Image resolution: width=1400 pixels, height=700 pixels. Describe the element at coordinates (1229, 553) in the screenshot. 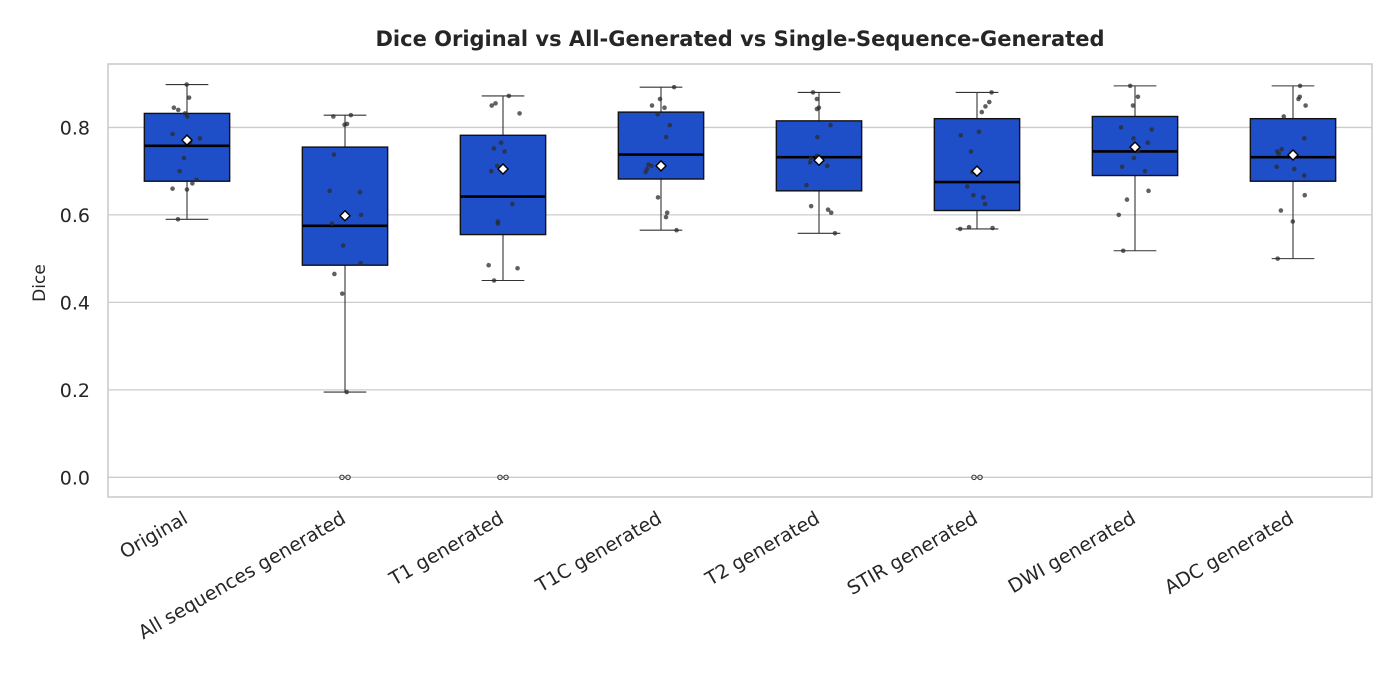

I see `x-tick-label: ADC generated` at that location.